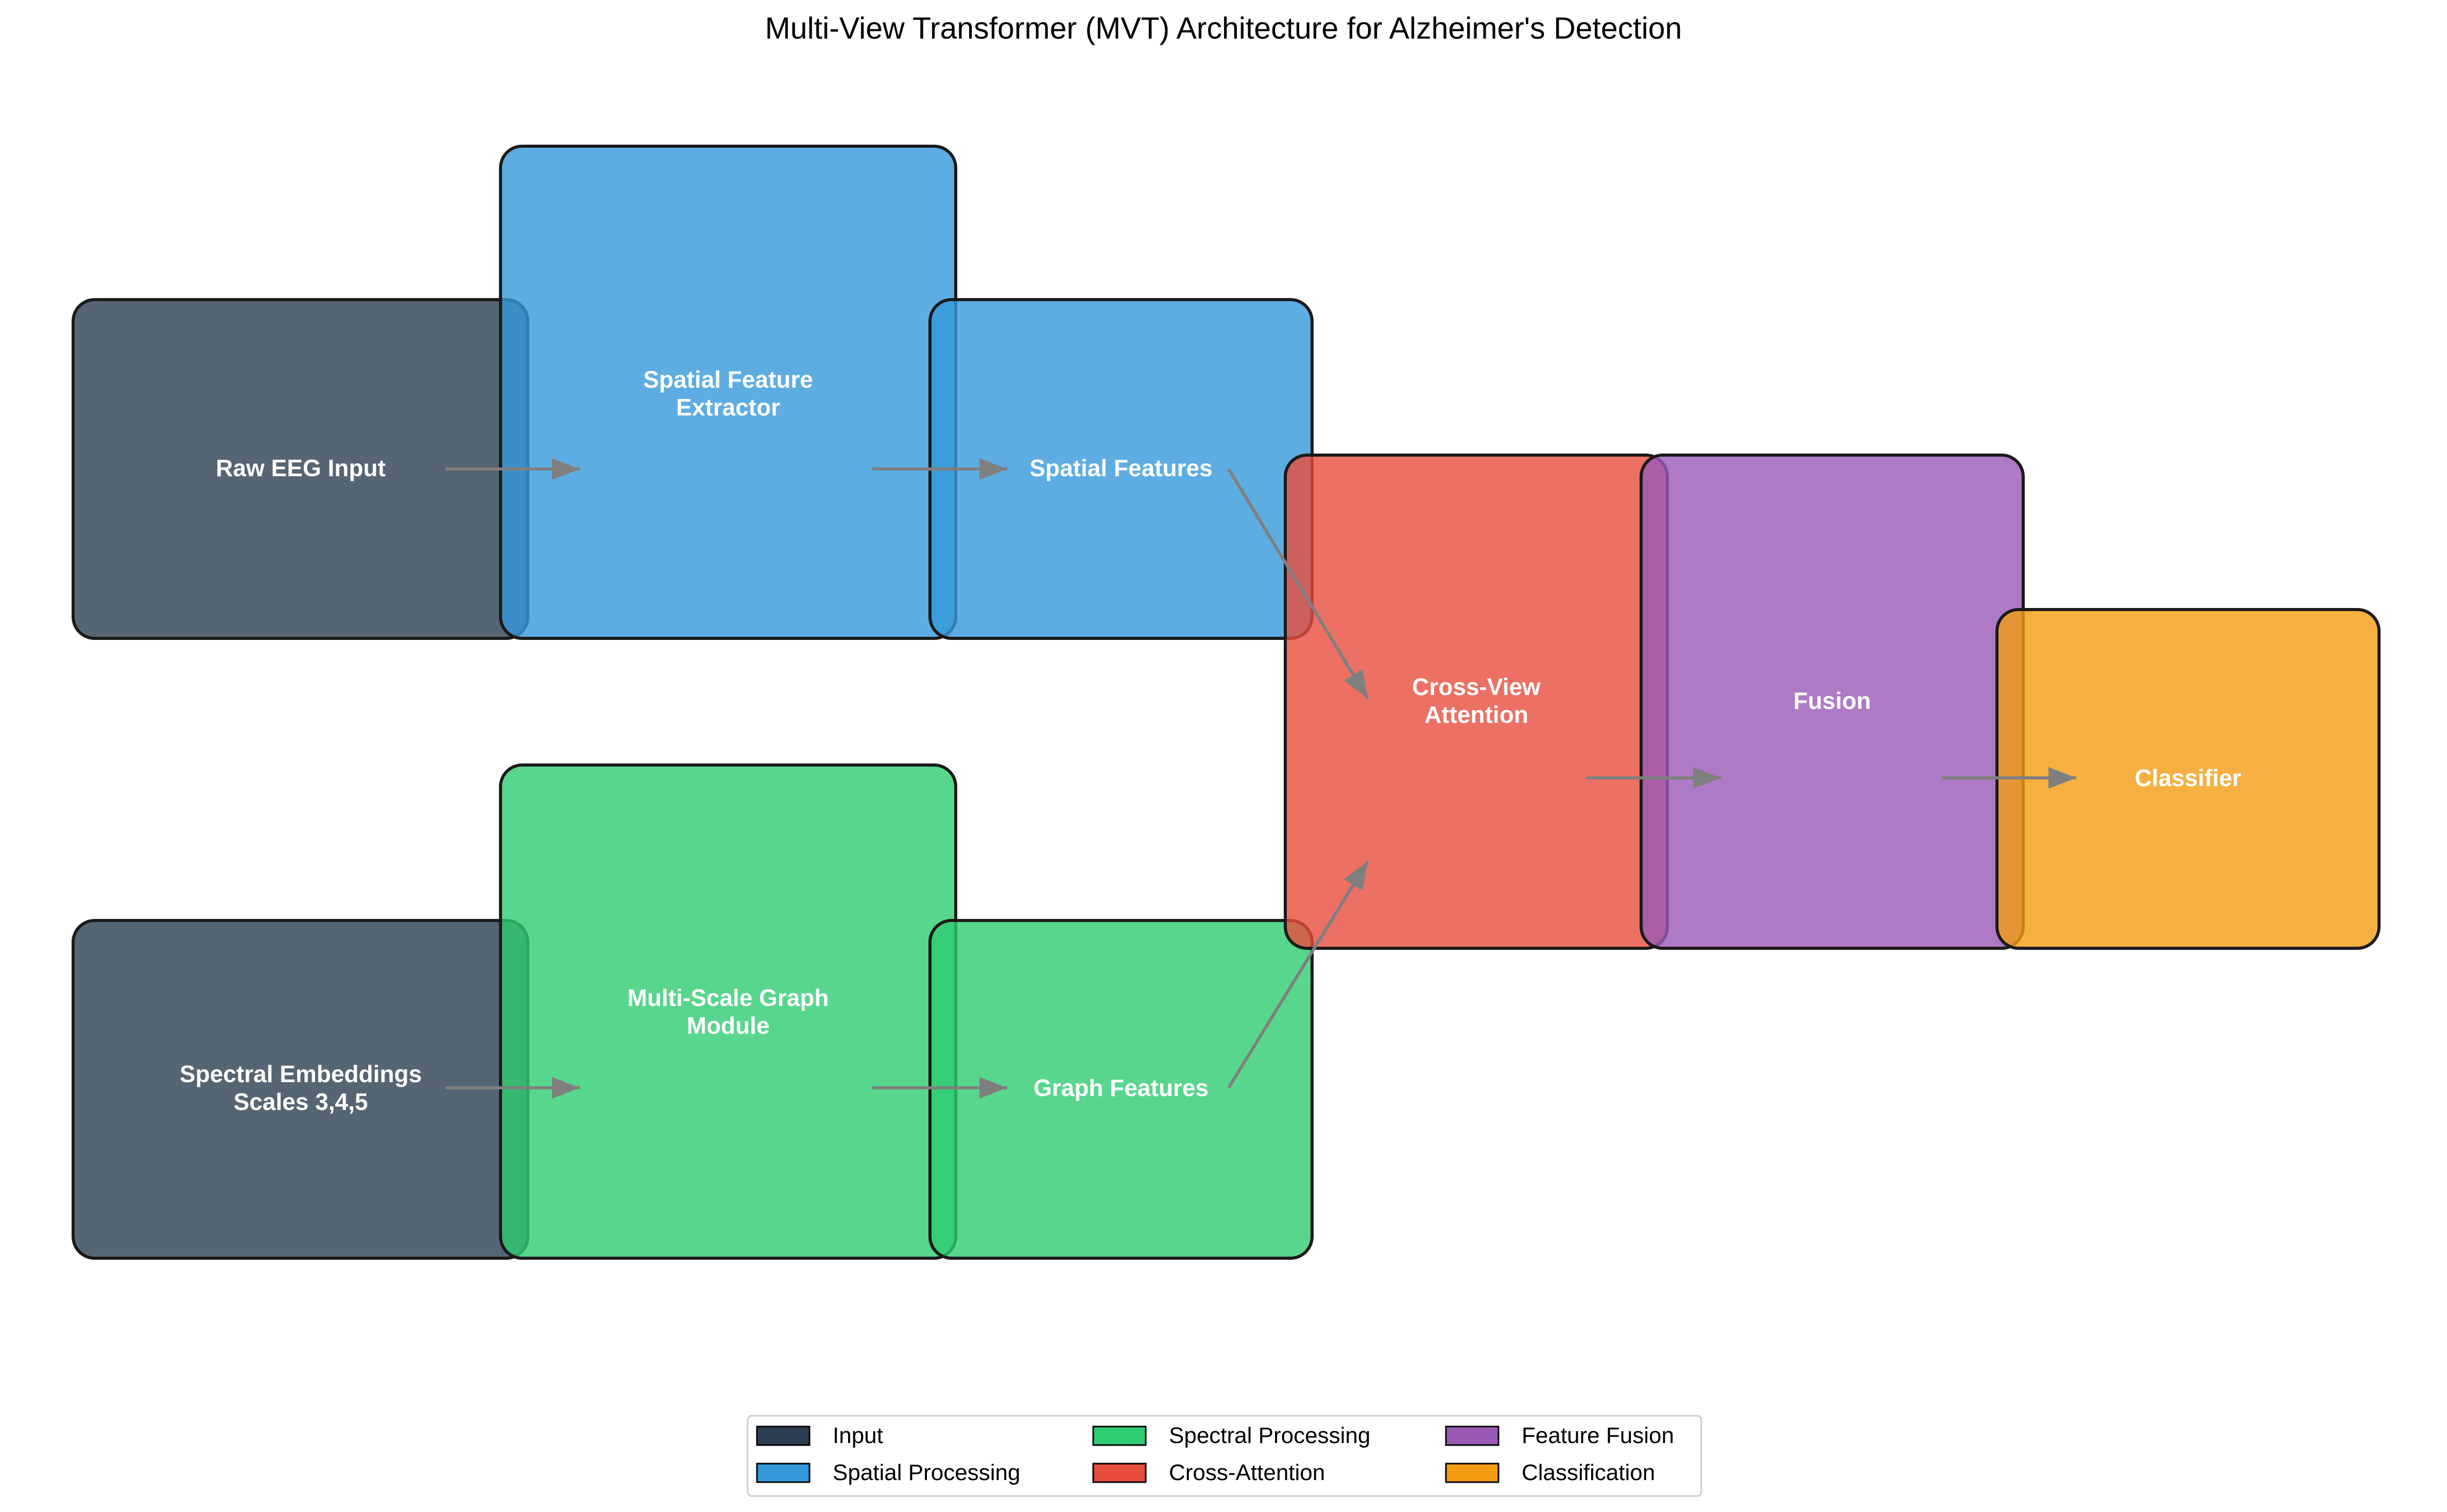  I want to click on graph-features-label: Graph Features, so click(1121, 1087).